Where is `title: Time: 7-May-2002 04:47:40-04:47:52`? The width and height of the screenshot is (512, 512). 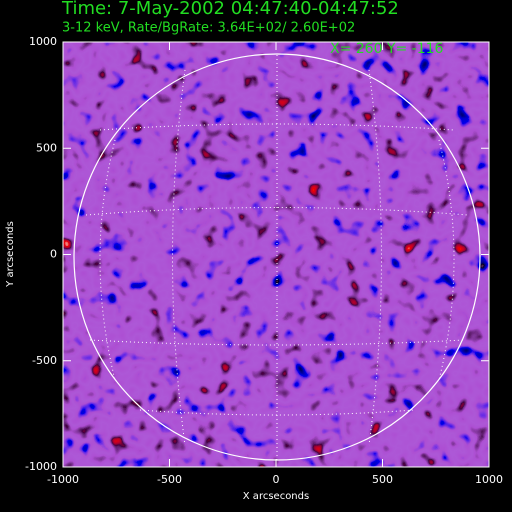
title: Time: 7-May-2002 04:47:40-04:47:52 is located at coordinates (230, 9).